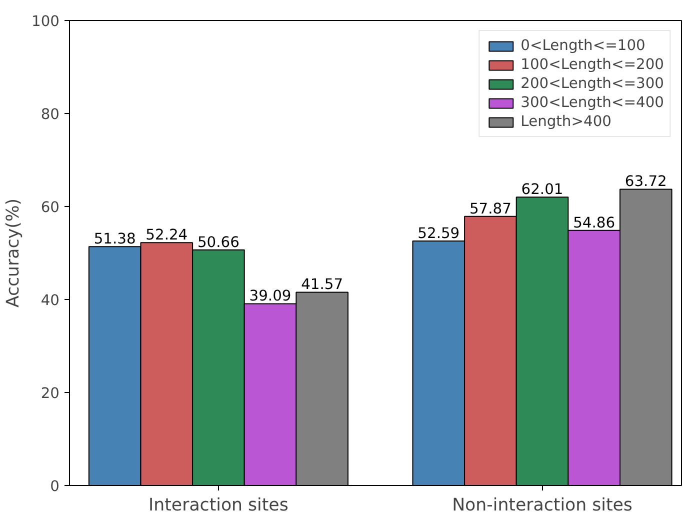  Describe the element at coordinates (592, 64) in the screenshot. I see `legend-label: 100<Length<=200` at that location.